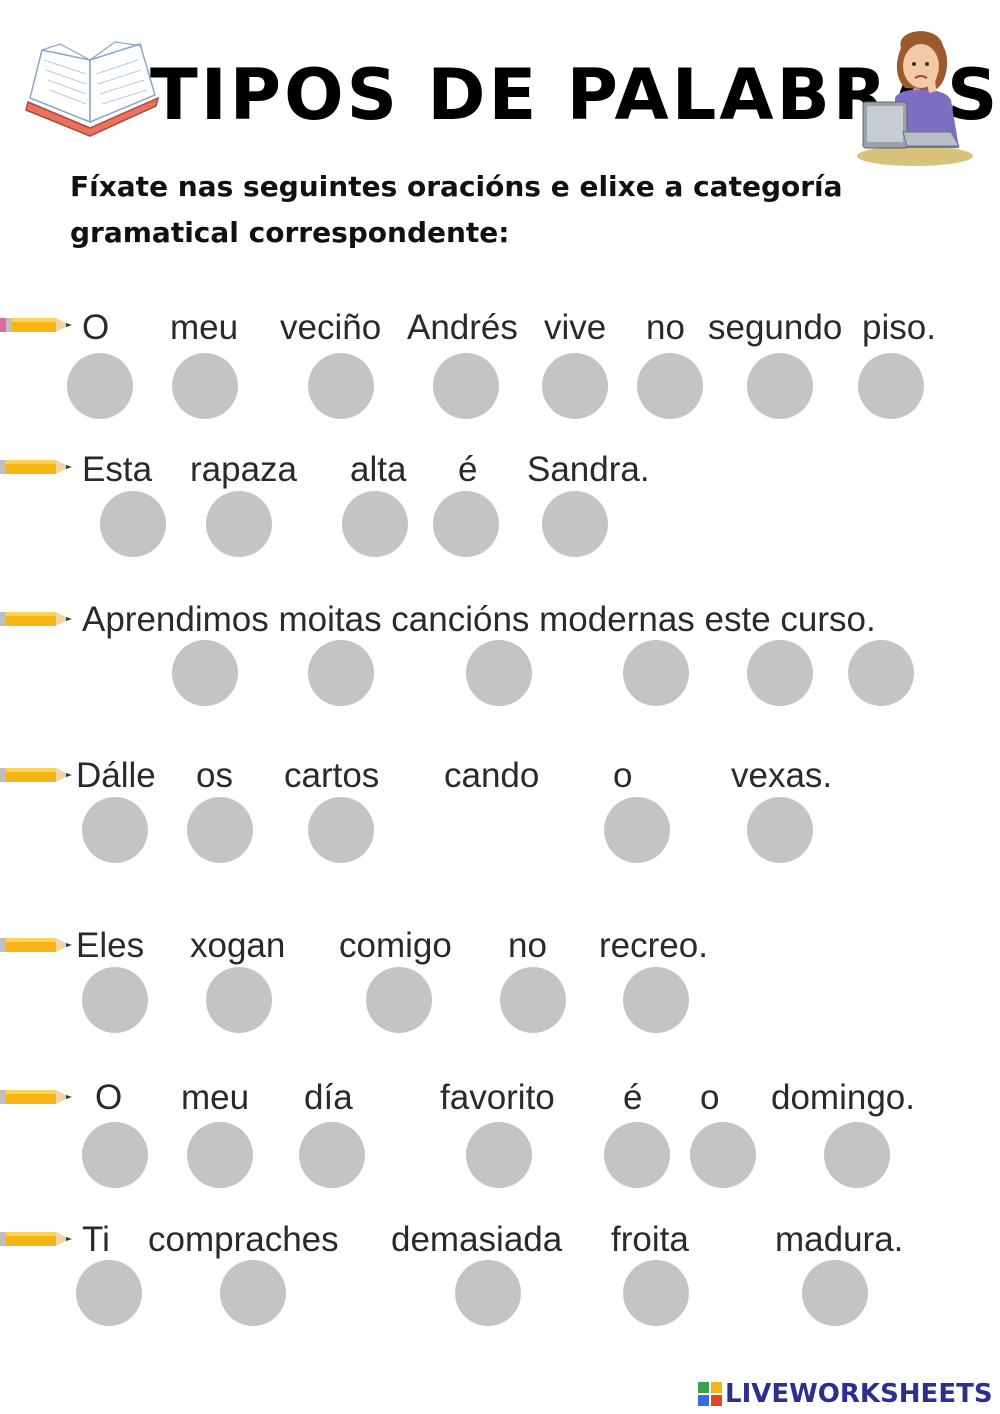 This screenshot has height=1414, width=1000. What do you see at coordinates (96, 1239) in the screenshot?
I see `word: Ti` at bounding box center [96, 1239].